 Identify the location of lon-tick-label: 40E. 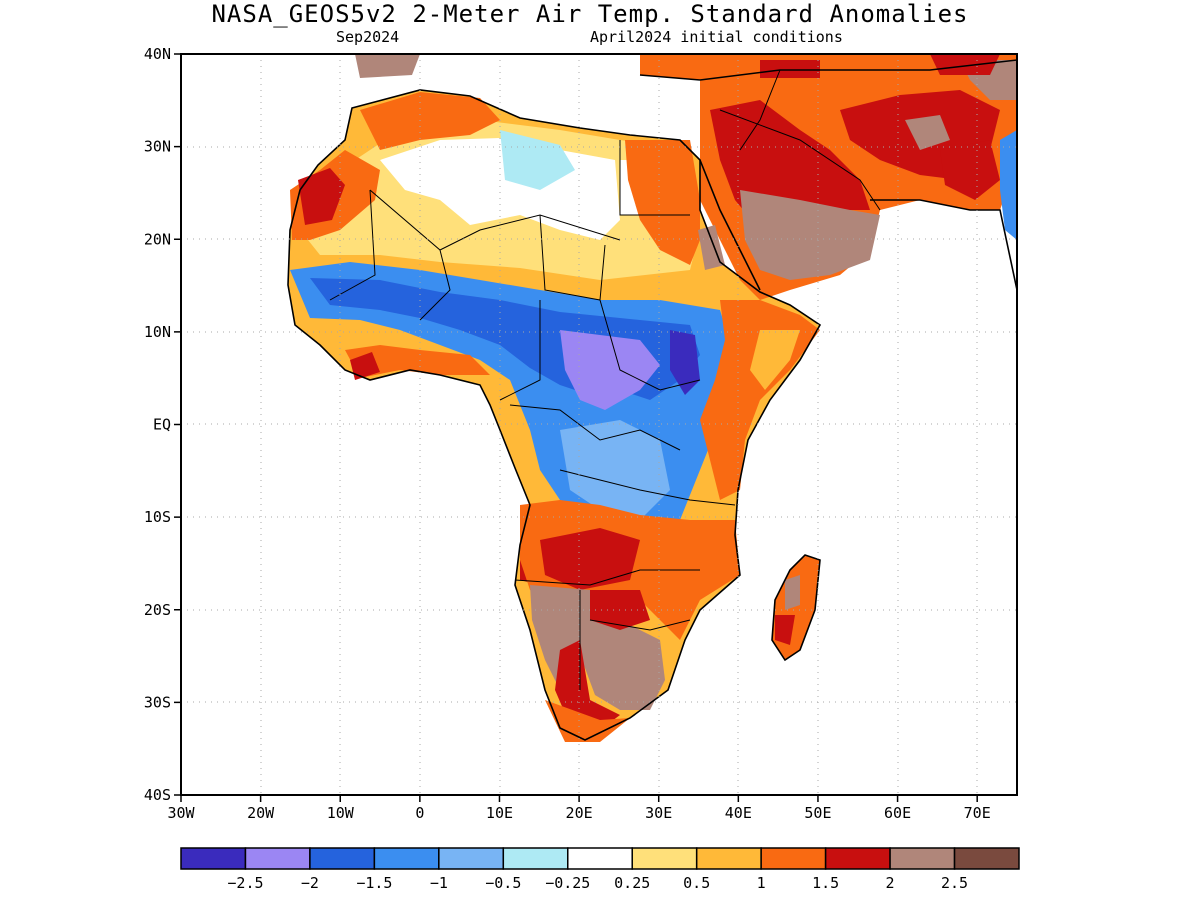
(738, 813).